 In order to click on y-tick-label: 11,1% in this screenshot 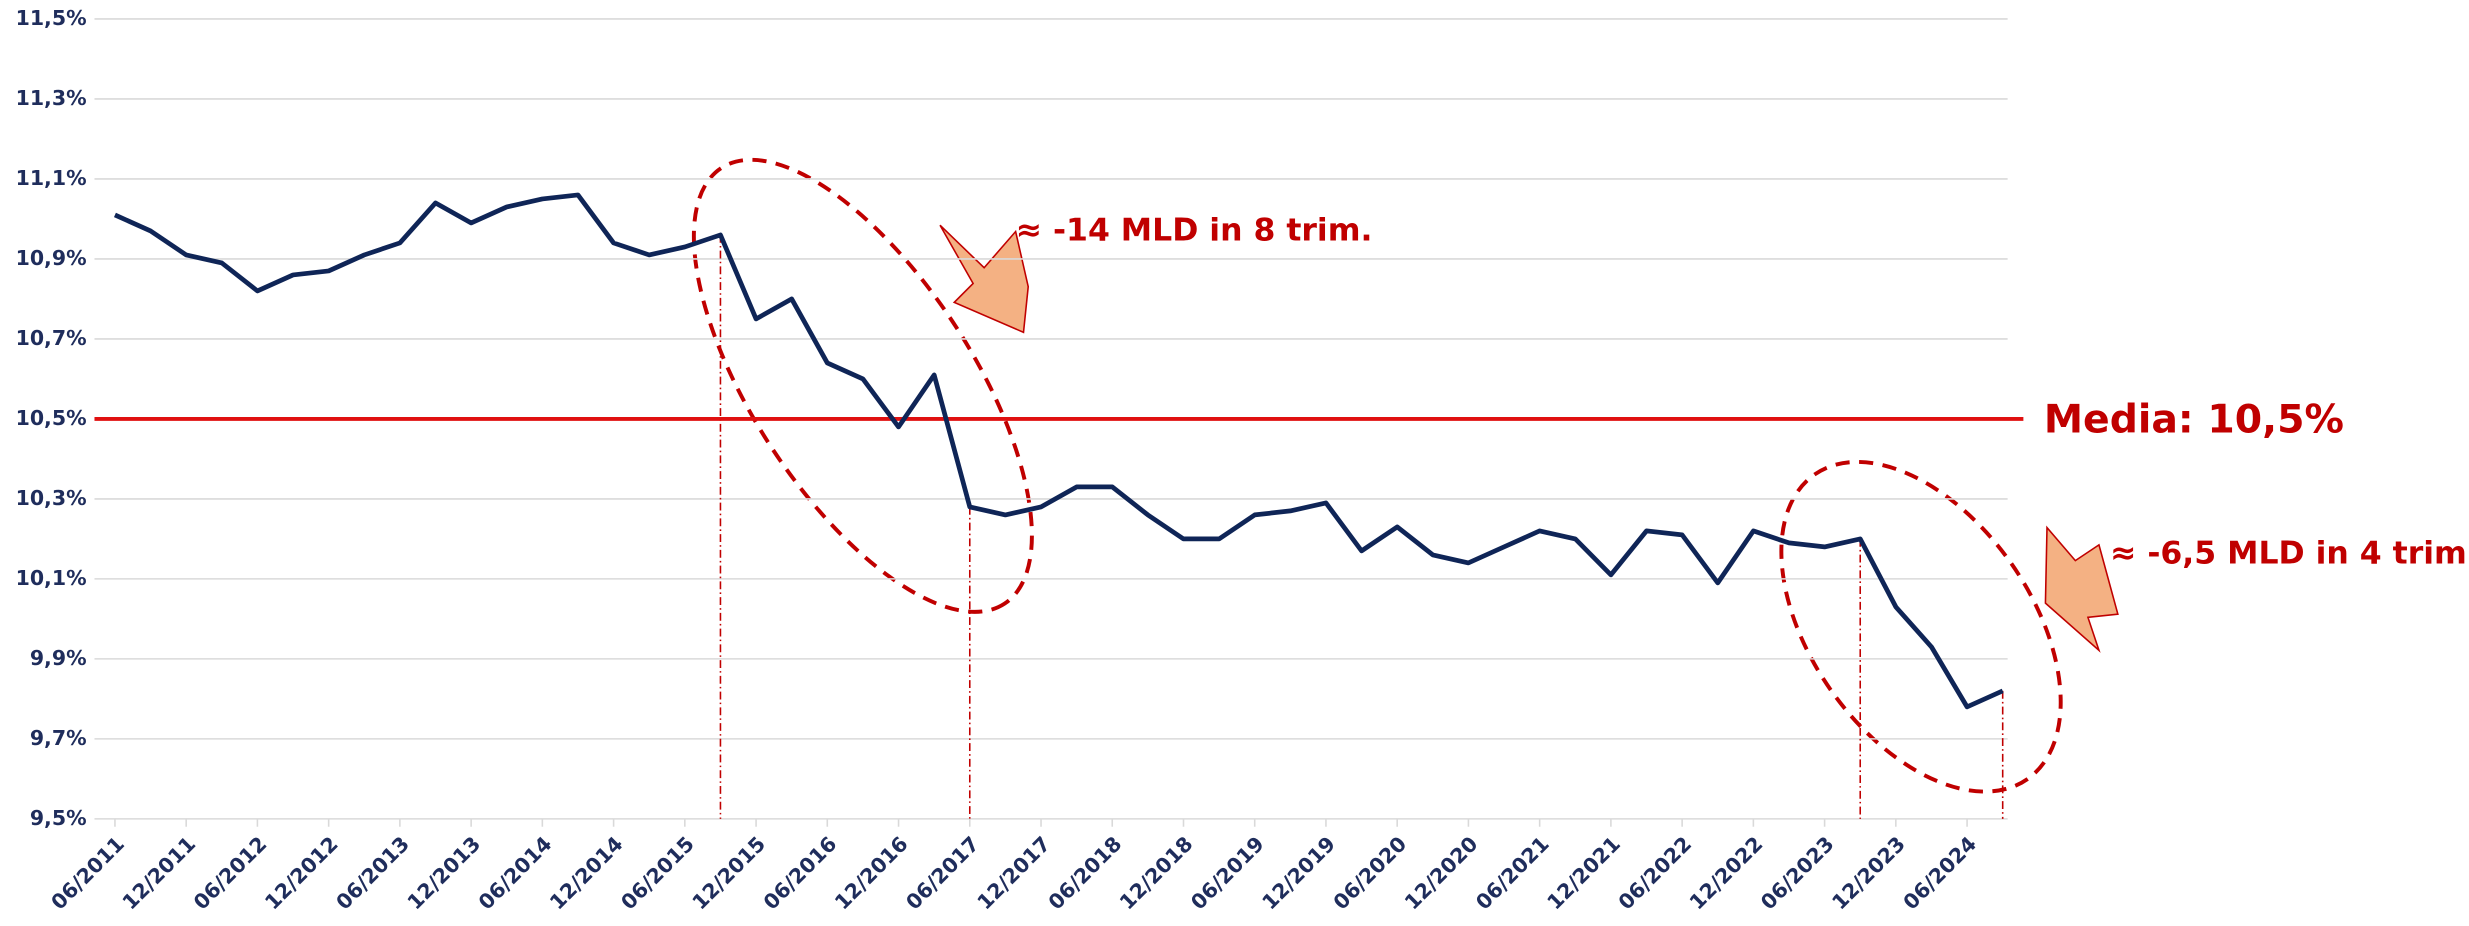, I will do `click(51, 178)`.